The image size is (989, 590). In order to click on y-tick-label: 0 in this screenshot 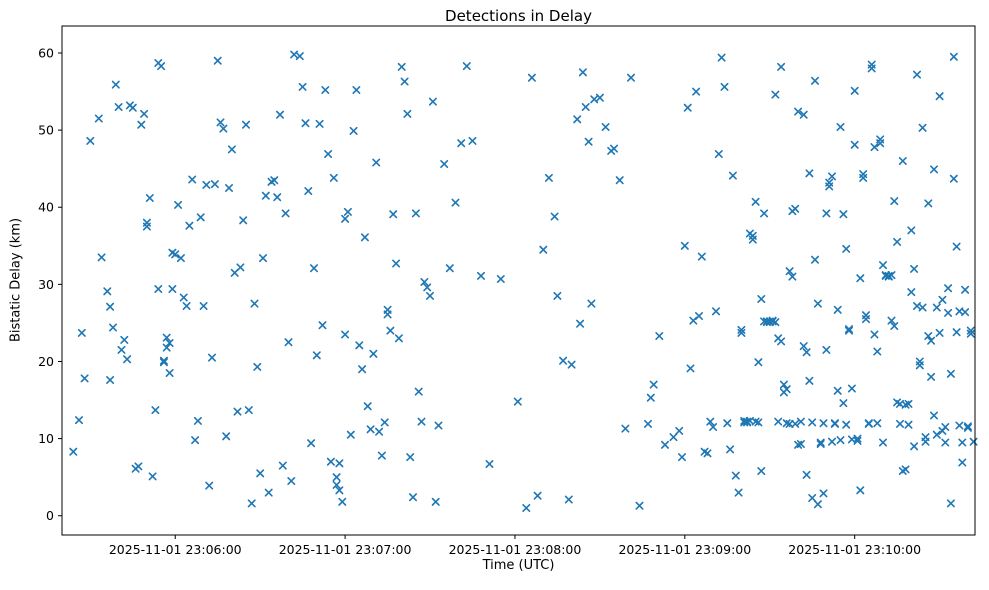, I will do `click(50, 515)`.